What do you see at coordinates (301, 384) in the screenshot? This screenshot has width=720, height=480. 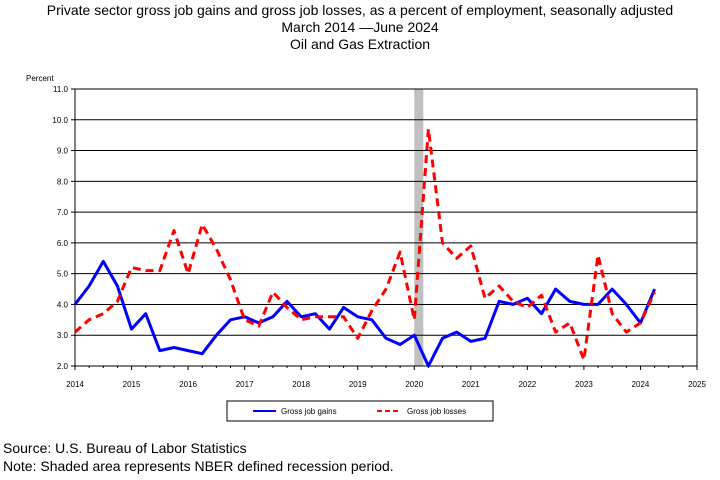 I see `x-tick-label: 2018` at bounding box center [301, 384].